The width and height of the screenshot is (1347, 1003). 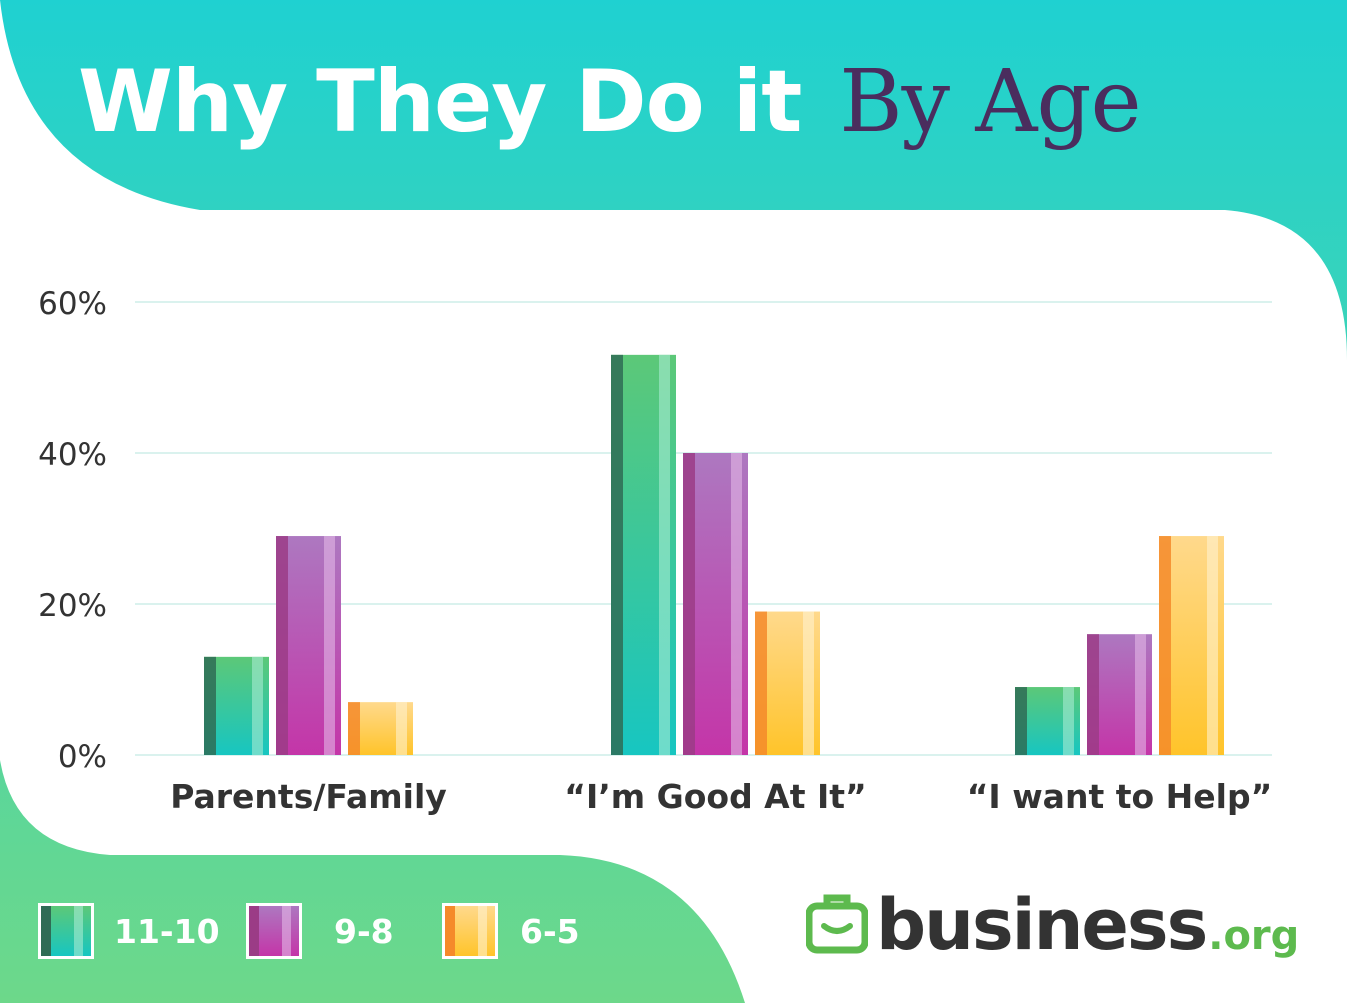 I want to click on x-category-label: “I’m Good At It”, so click(x=715, y=796).